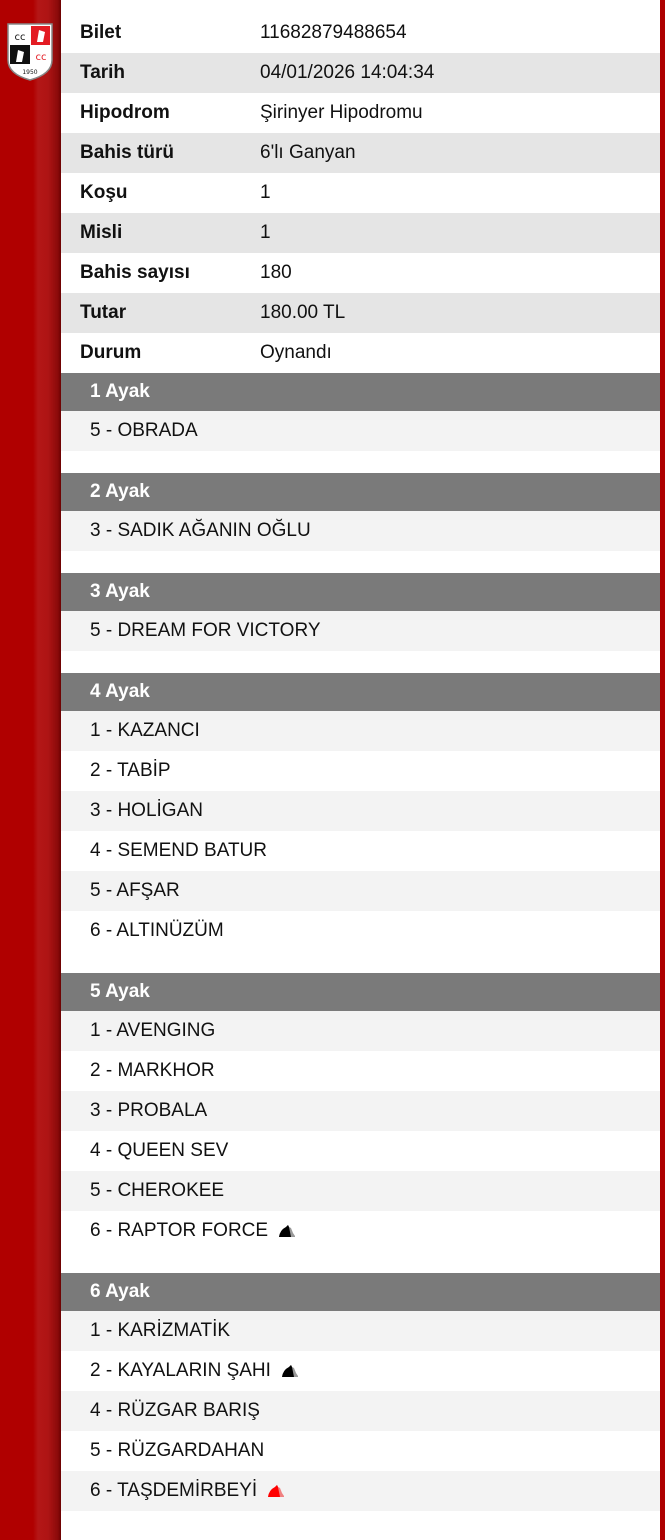 The image size is (665, 1540). I want to click on info-label: Hipodrom, so click(125, 112).